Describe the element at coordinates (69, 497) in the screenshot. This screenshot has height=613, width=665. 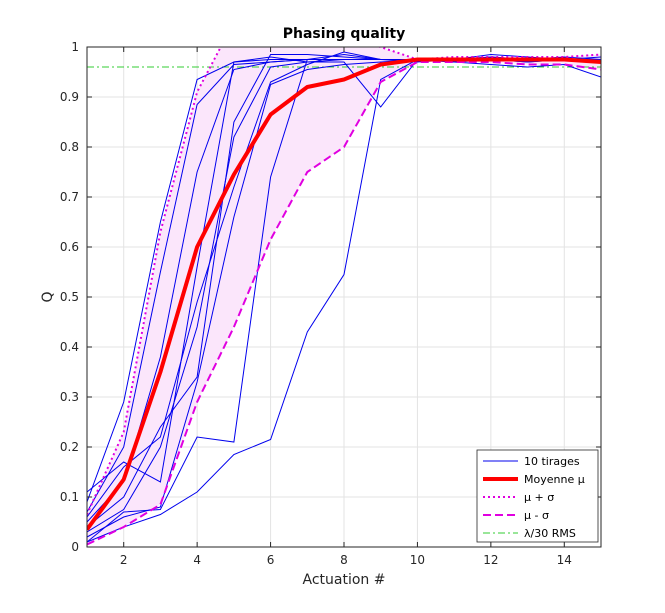
I see `y-tick-label: 0.1` at that location.